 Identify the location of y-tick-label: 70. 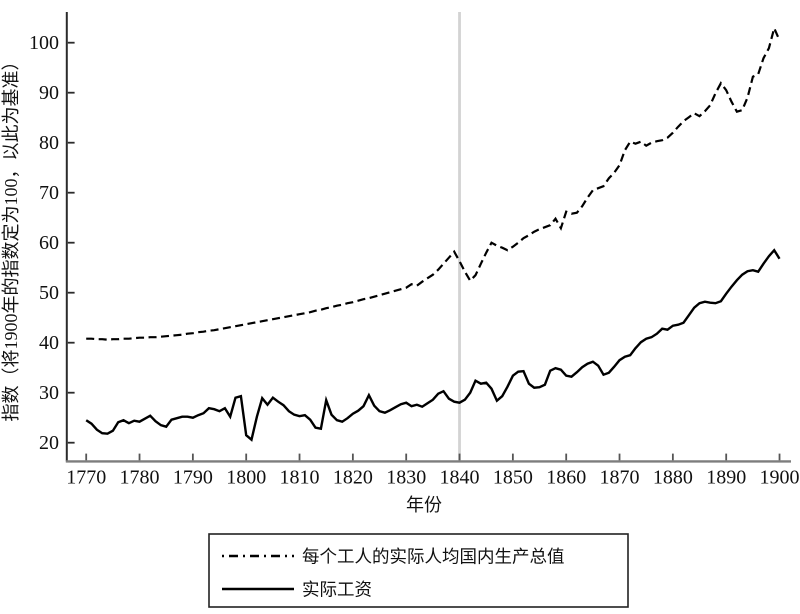
(49, 193).